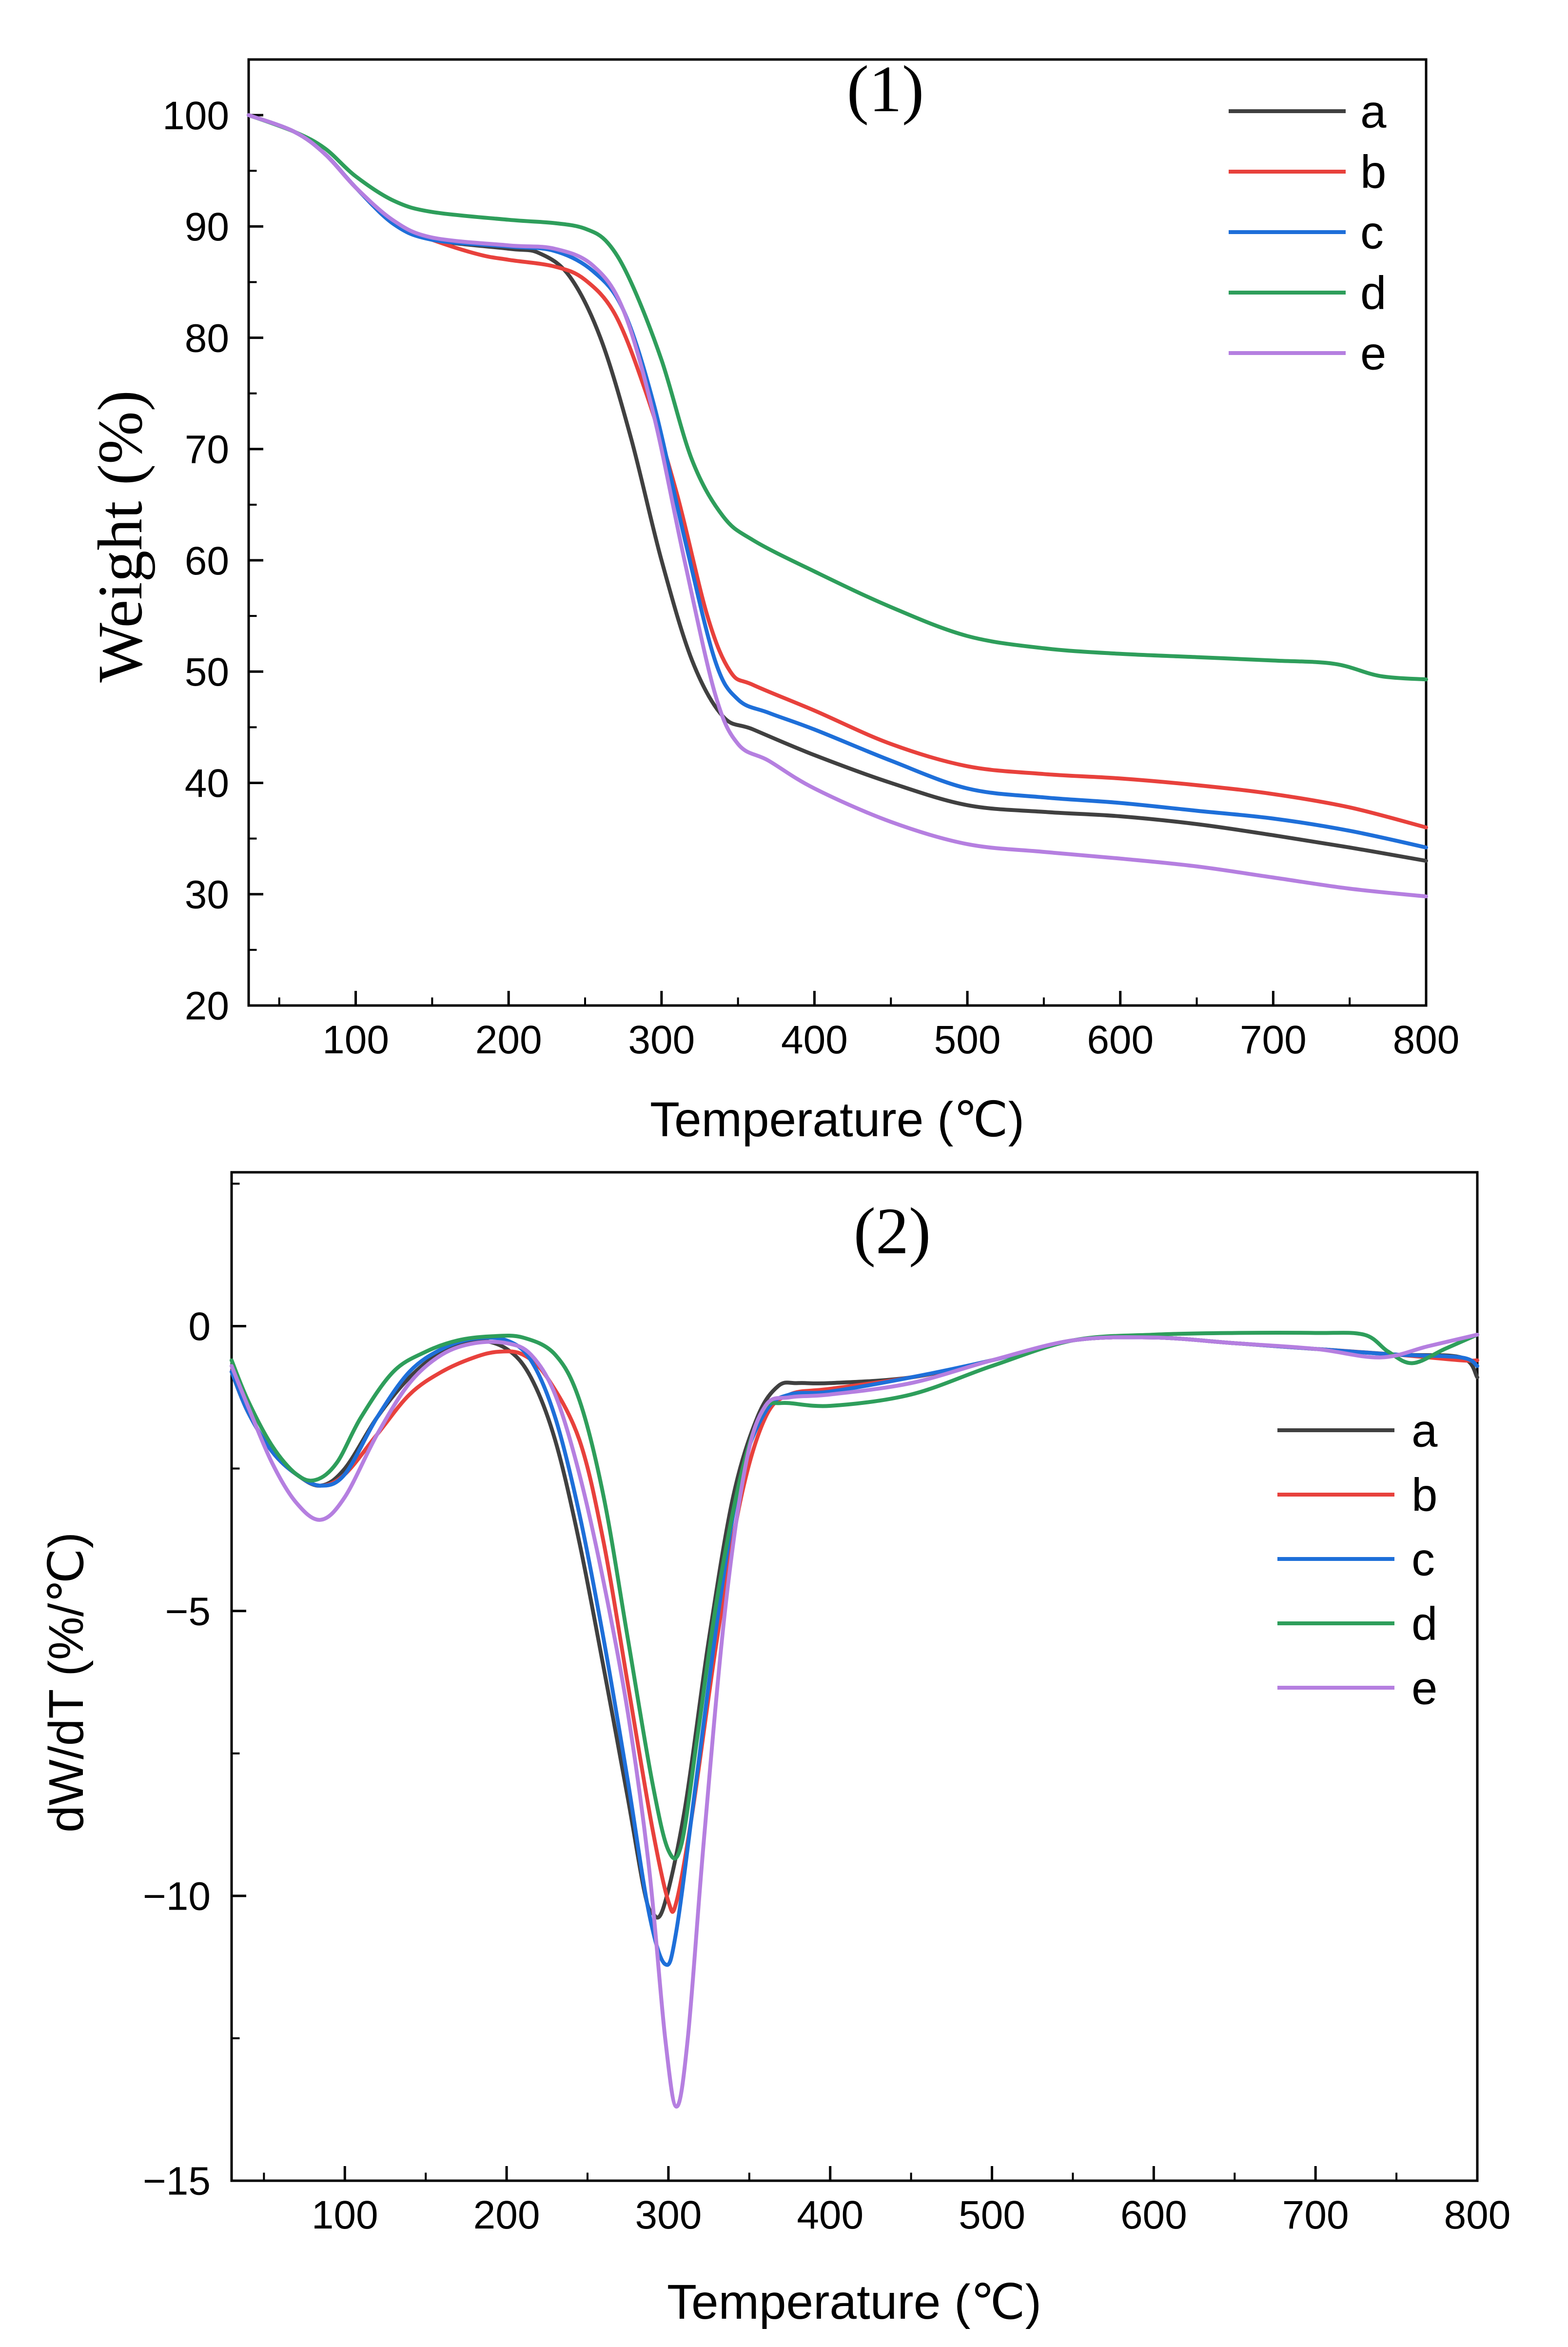 This screenshot has width=1568, height=2347. Describe the element at coordinates (207, 227) in the screenshot. I see `p1-y-tick-label: 90` at that location.